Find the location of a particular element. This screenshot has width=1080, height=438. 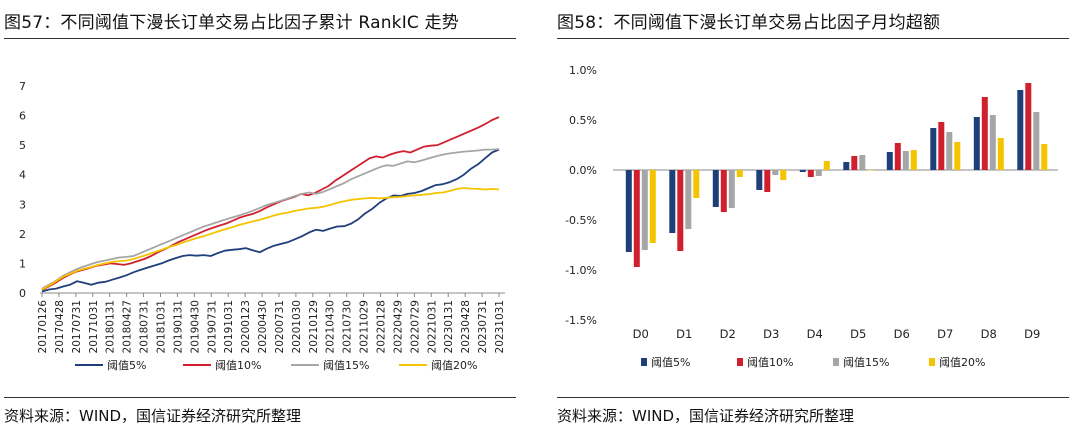

y-tick-label: -0.5% is located at coordinates (581, 220).